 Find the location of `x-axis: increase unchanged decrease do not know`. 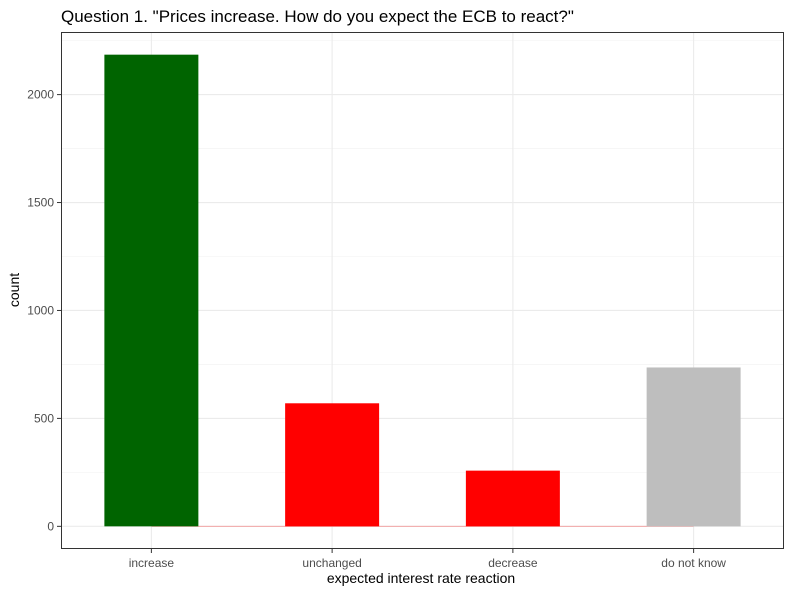

x-axis: increase unchanged decrease do not know is located at coordinates (427, 559).